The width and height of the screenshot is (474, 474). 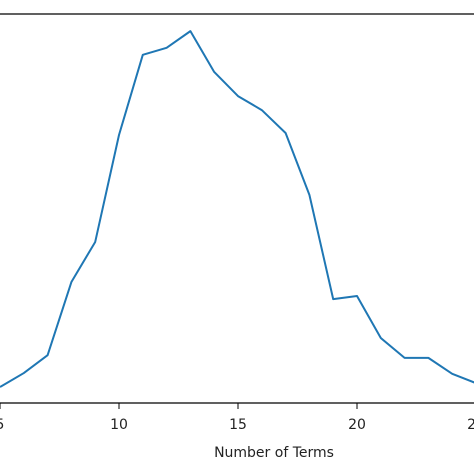 I want to click on x-tick-label: 15, so click(x=238, y=425).